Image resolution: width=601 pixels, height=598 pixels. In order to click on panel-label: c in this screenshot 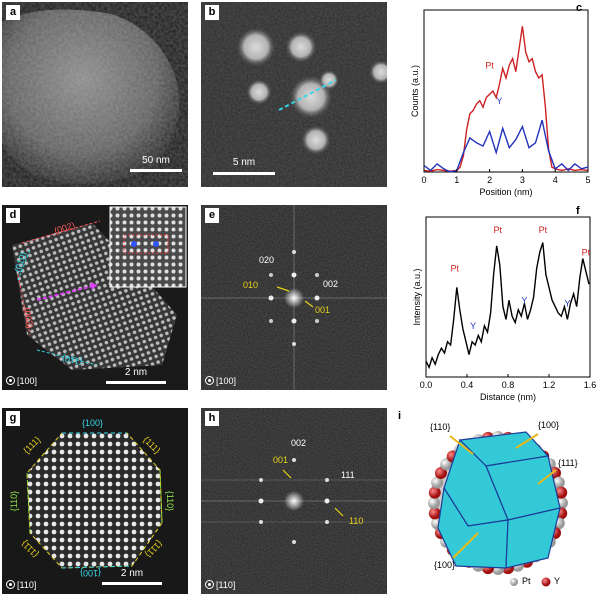, I will do `click(579, 8)`.